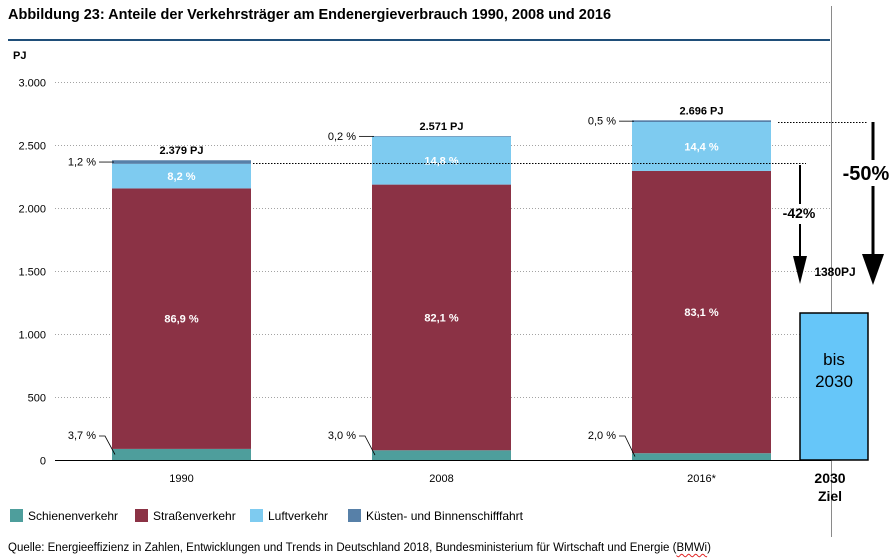 This screenshot has height=558, width=896. Describe the element at coordinates (441, 136) in the screenshot. I see `bar-segment-kuesten-und-binnenschifffahrt-2008` at that location.